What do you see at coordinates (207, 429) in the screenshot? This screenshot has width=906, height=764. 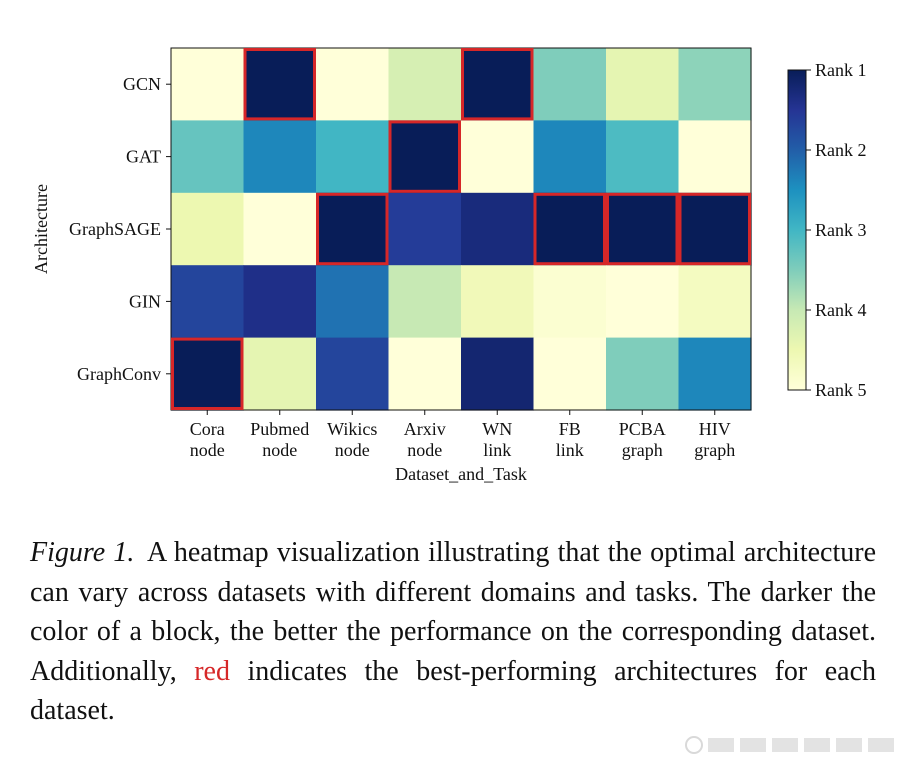 I see `x-tick-label-dataset: Cora` at bounding box center [207, 429].